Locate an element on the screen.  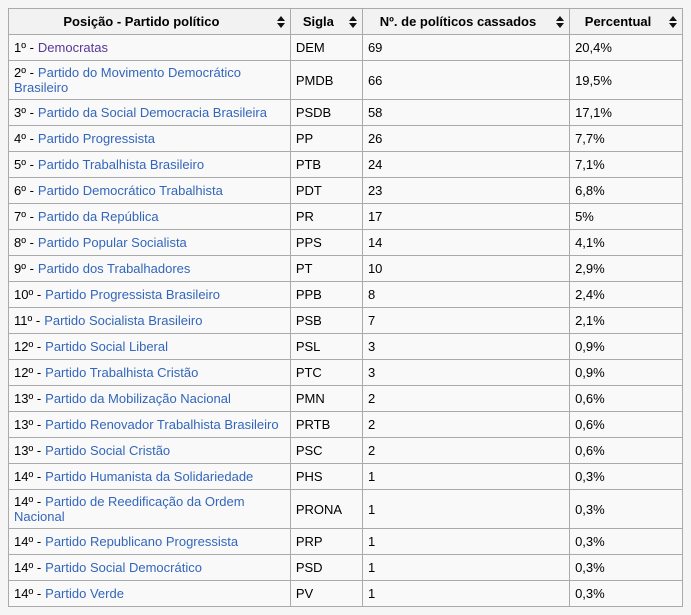
party-link: Partido Social Democrático is located at coordinates (123, 567).